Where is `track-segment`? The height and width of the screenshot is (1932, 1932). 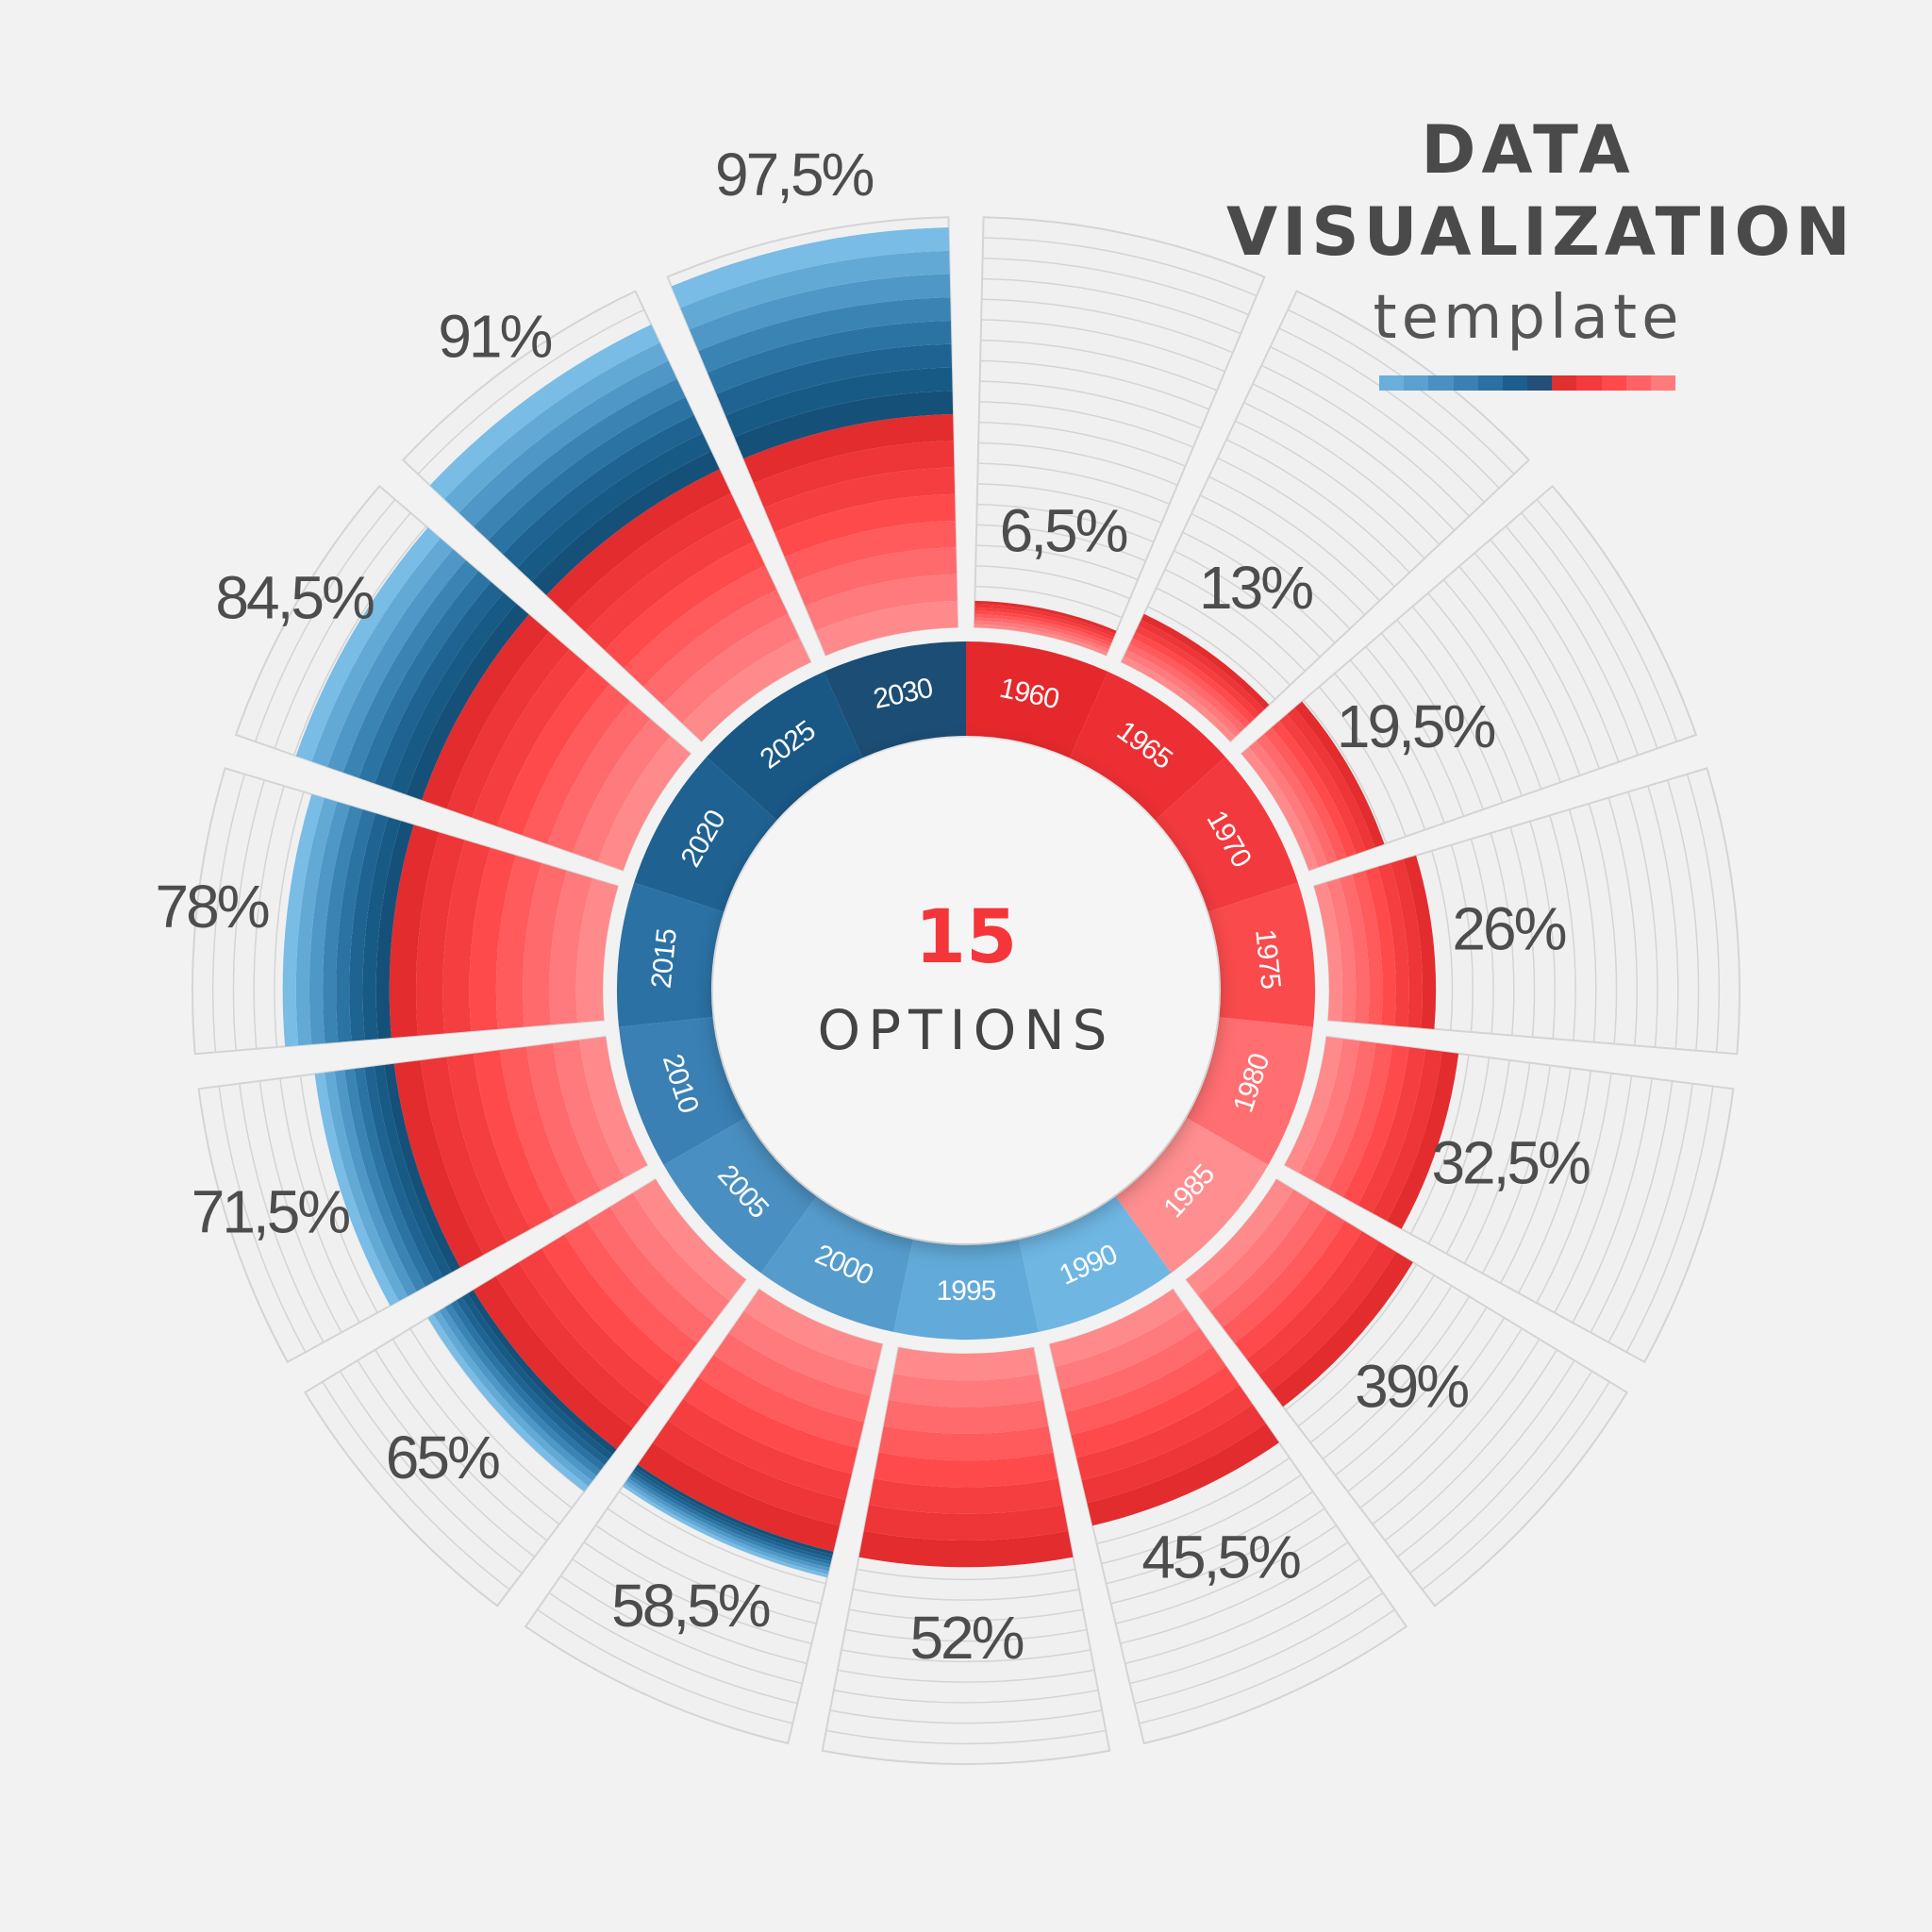
track-segment is located at coordinates (1119, 437).